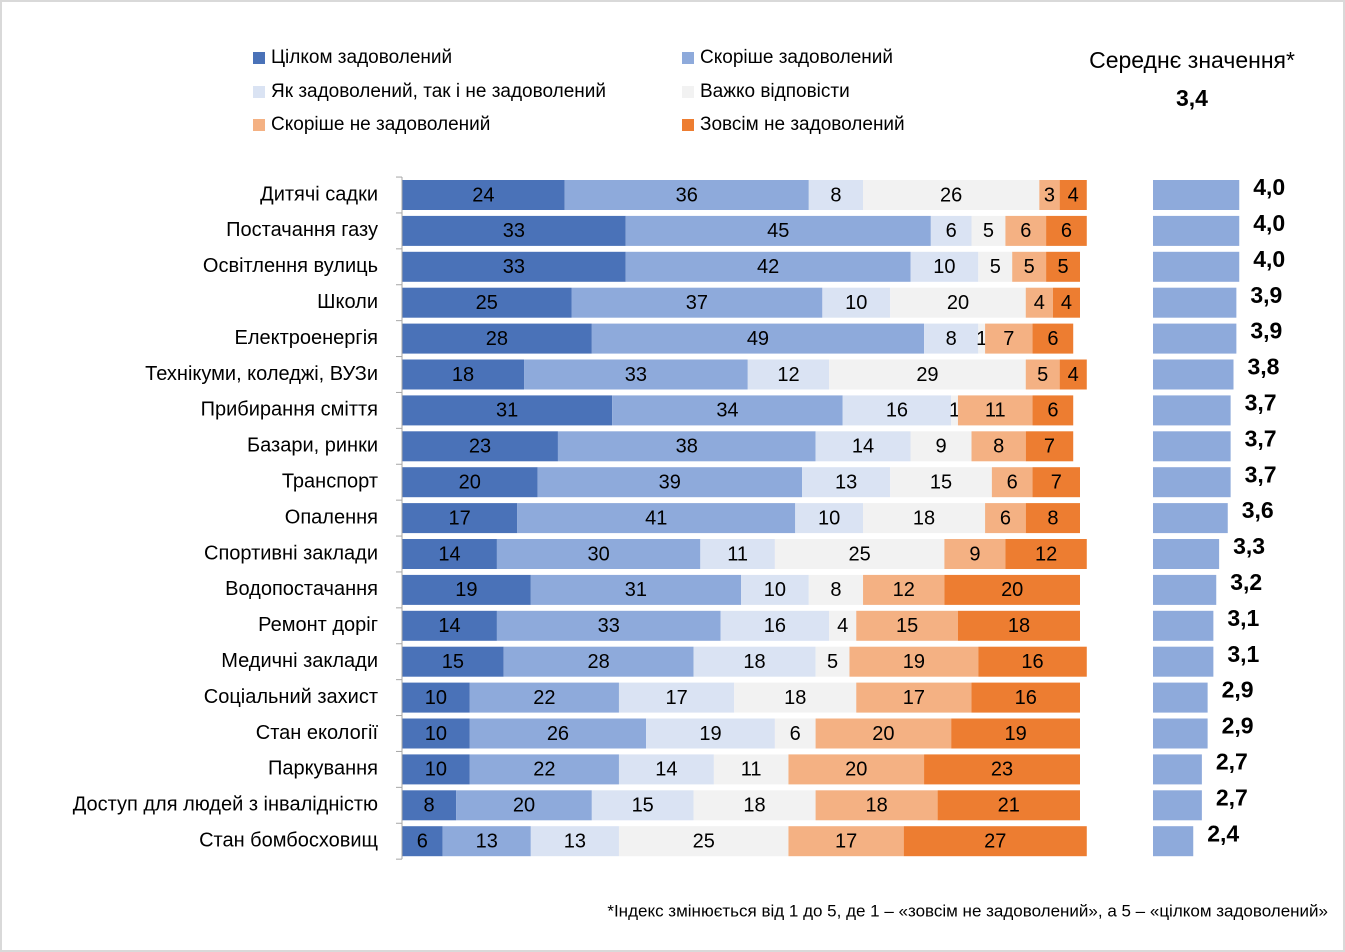 This screenshot has height=952, width=1345. What do you see at coordinates (291, 697) in the screenshot?
I see `category-label: Соціальний захист` at bounding box center [291, 697].